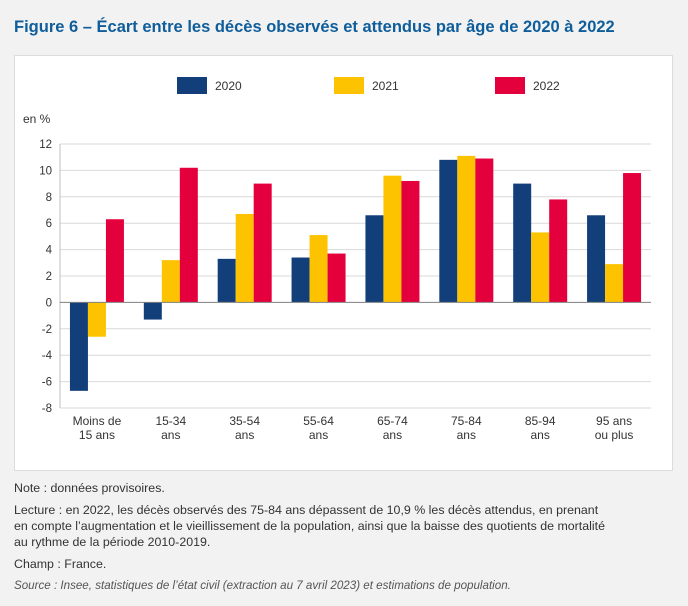 This screenshot has height=606, width=688. What do you see at coordinates (60, 564) in the screenshot?
I see `champ-text: Champ : France.` at bounding box center [60, 564].